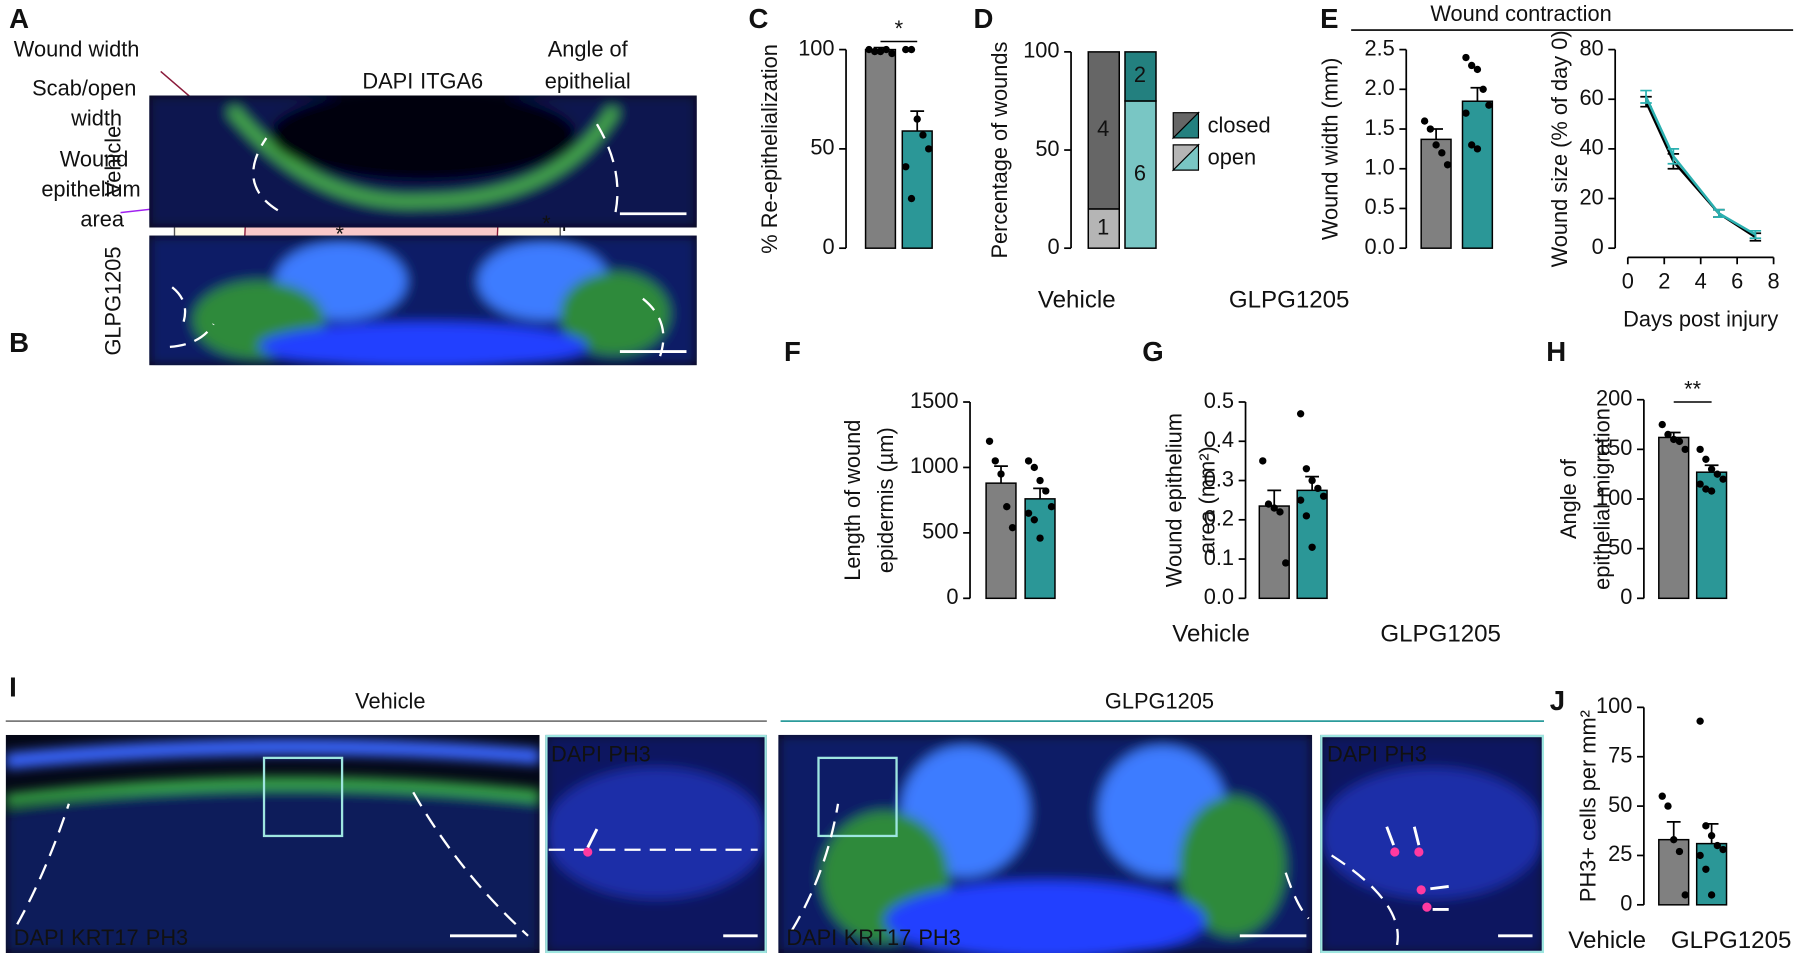  Describe the element at coordinates (1614, 397) in the screenshot. I see `y-tick-label: 200` at that location.